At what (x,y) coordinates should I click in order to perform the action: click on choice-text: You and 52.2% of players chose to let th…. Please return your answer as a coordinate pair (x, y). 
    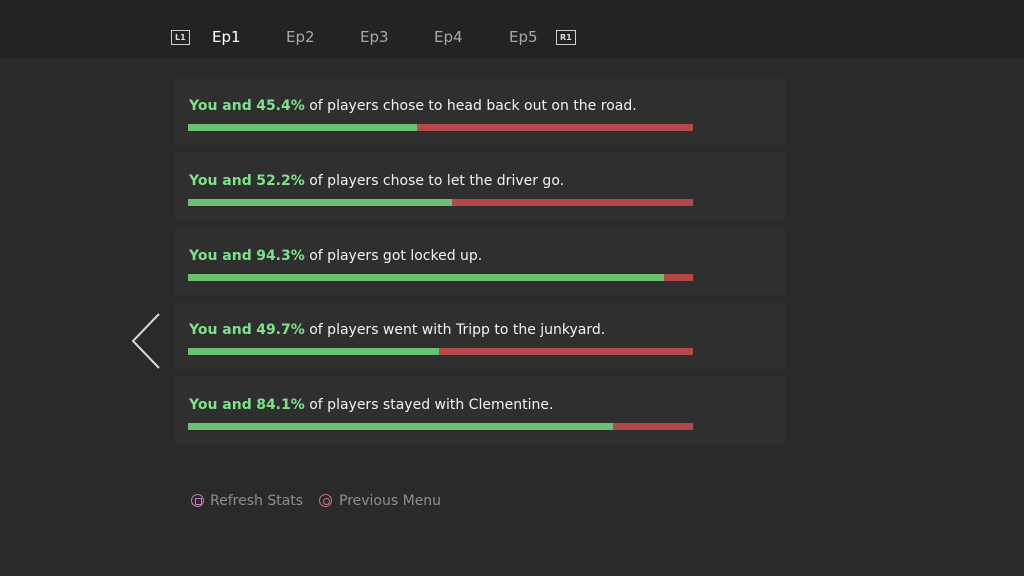
    Looking at the image, I should click on (376, 181).